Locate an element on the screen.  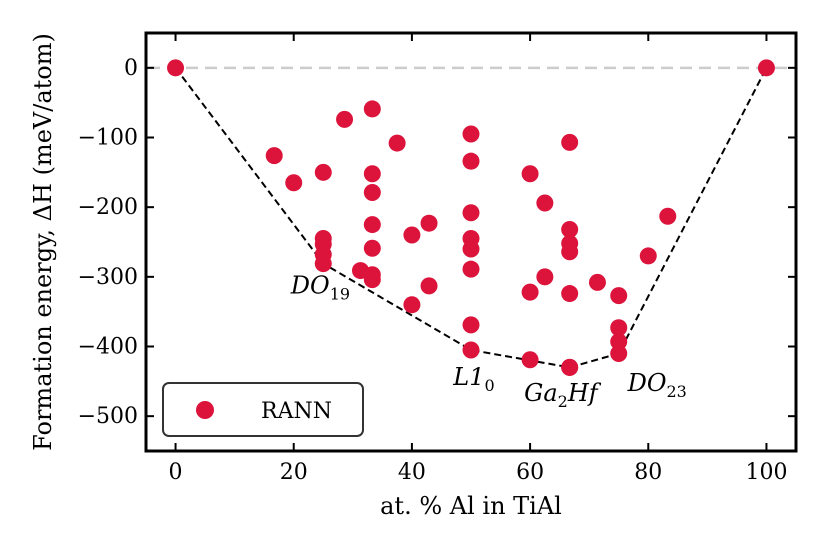
y-tick-label: −300 is located at coordinates (108, 277).